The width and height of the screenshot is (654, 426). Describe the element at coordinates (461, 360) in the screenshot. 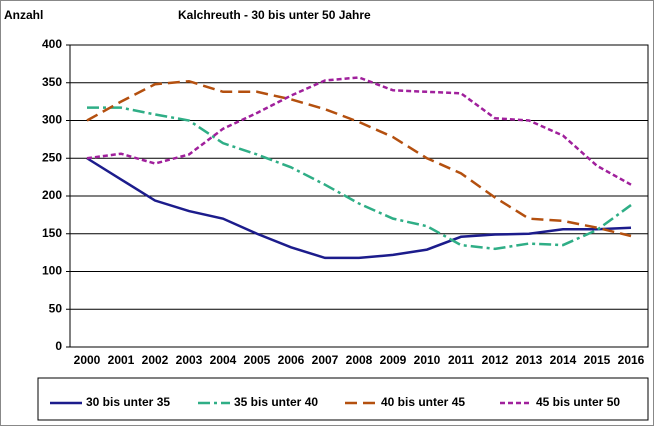

I see `x-tick-label: 2011` at that location.